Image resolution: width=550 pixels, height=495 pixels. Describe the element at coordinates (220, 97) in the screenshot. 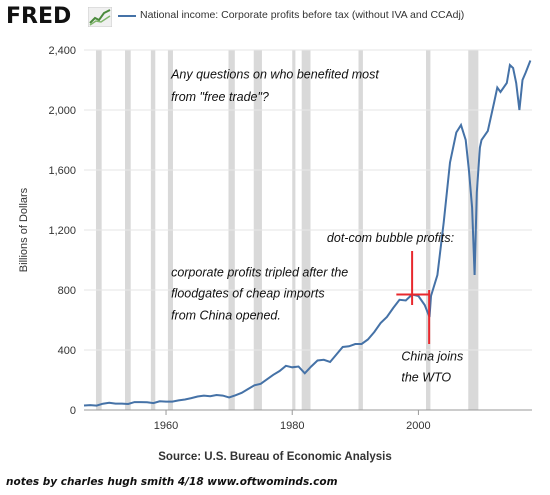

I see `annotation-1: from "free trade"?` at that location.